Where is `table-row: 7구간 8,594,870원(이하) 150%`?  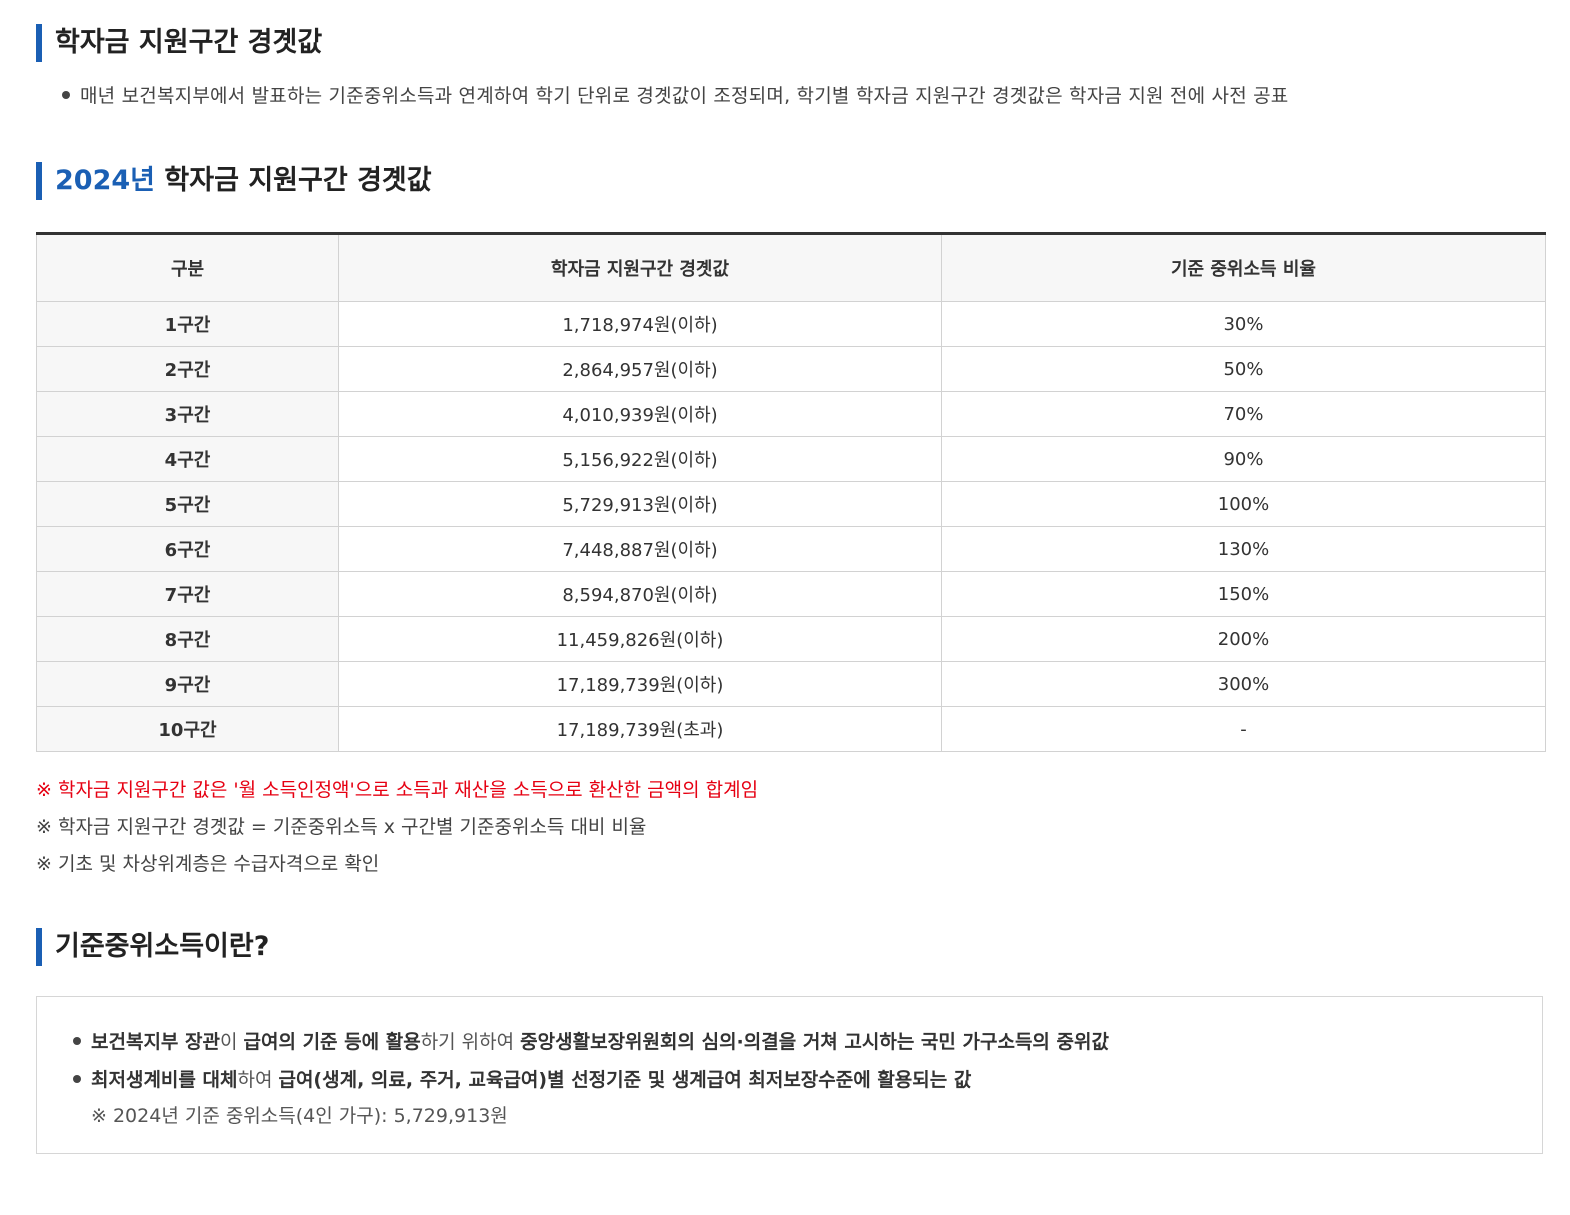 table-row: 7구간 8,594,870원(이하) 150% is located at coordinates (791, 594).